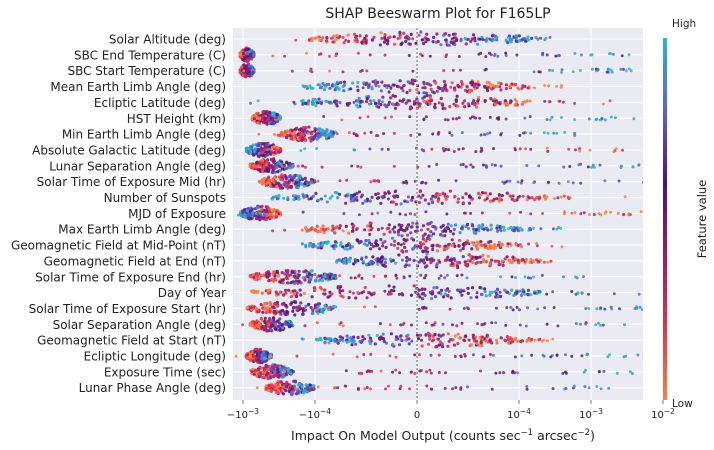  Describe the element at coordinates (665, 219) in the screenshot. I see `colorbar` at that location.